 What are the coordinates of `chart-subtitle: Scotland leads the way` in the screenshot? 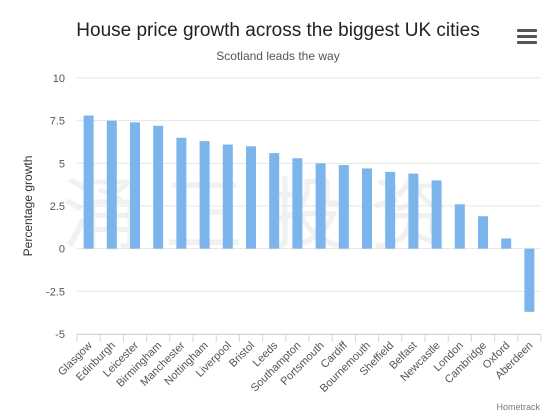 It's located at (278, 56).